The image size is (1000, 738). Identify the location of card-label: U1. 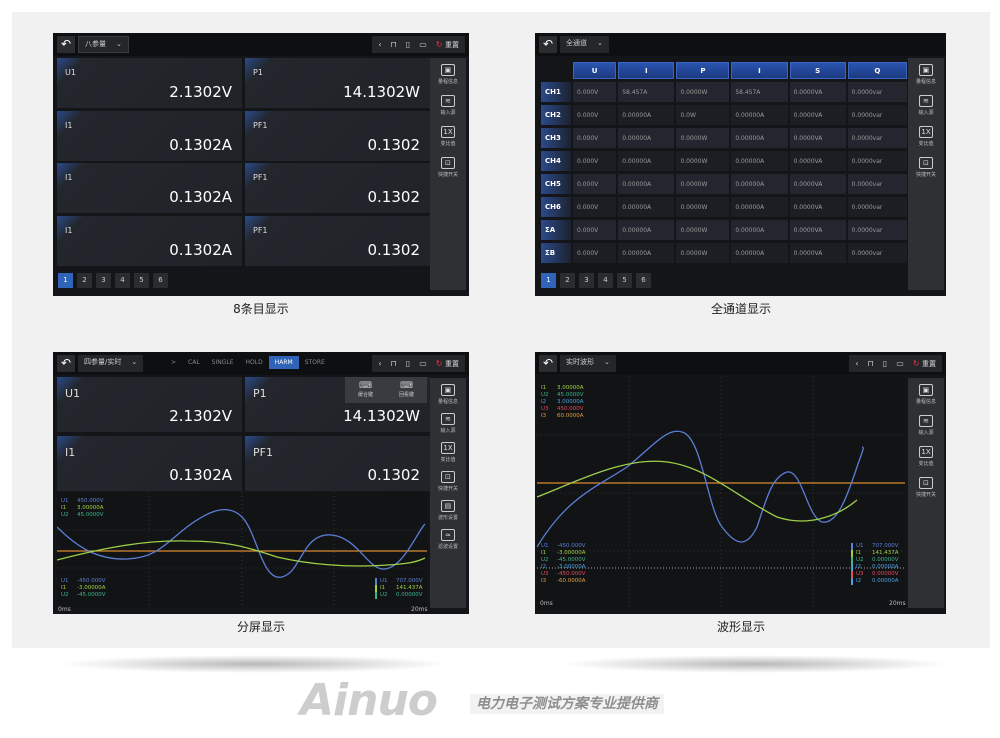
(70, 72).